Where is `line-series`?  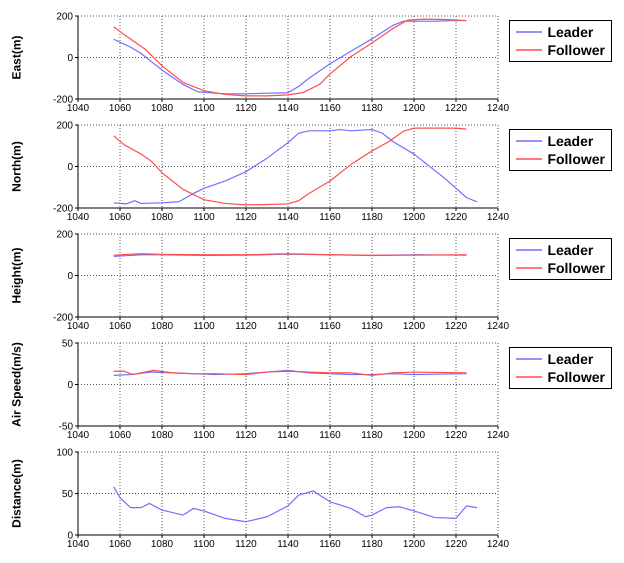 line-series is located at coordinates (295, 504).